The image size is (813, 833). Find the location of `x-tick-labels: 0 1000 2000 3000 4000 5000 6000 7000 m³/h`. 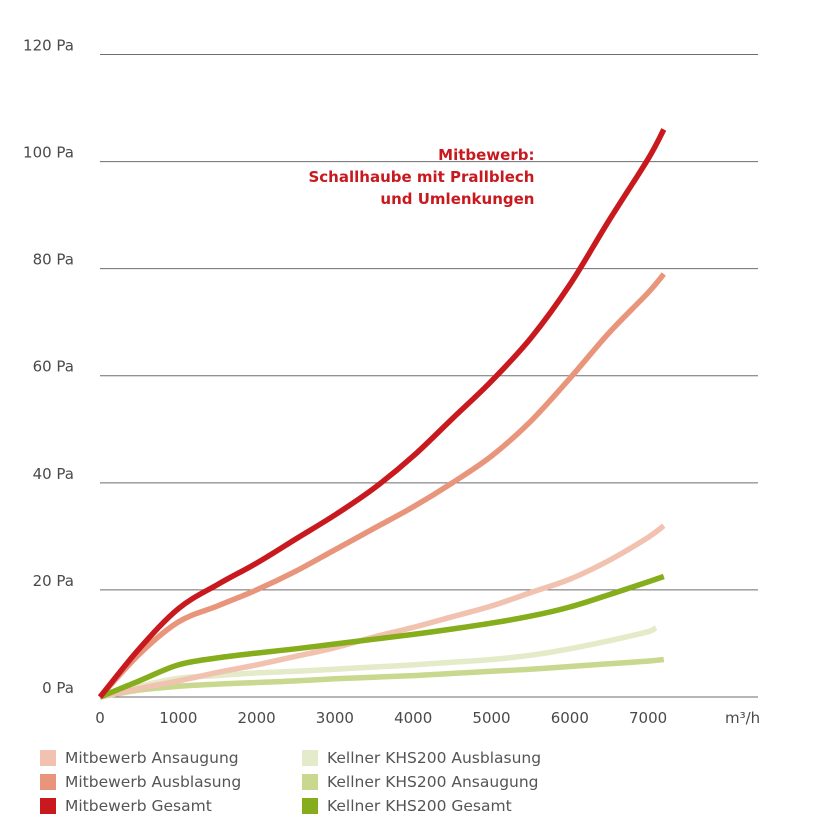

x-tick-labels: 0 1000 2000 3000 4000 5000 6000 7000 m³/h is located at coordinates (427, 718).